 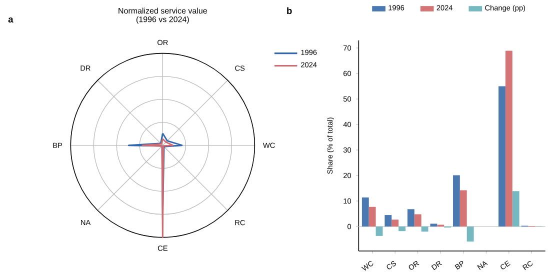 I want to click on text: a, so click(x=11, y=20).